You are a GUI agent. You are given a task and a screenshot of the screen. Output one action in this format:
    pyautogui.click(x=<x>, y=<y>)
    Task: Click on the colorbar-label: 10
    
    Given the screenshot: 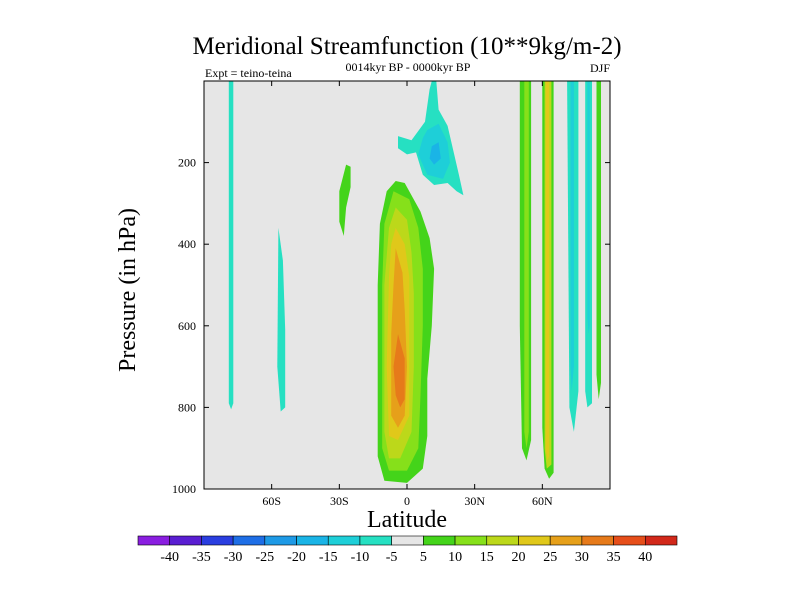 What is the action you would take?
    pyautogui.click(x=455, y=557)
    